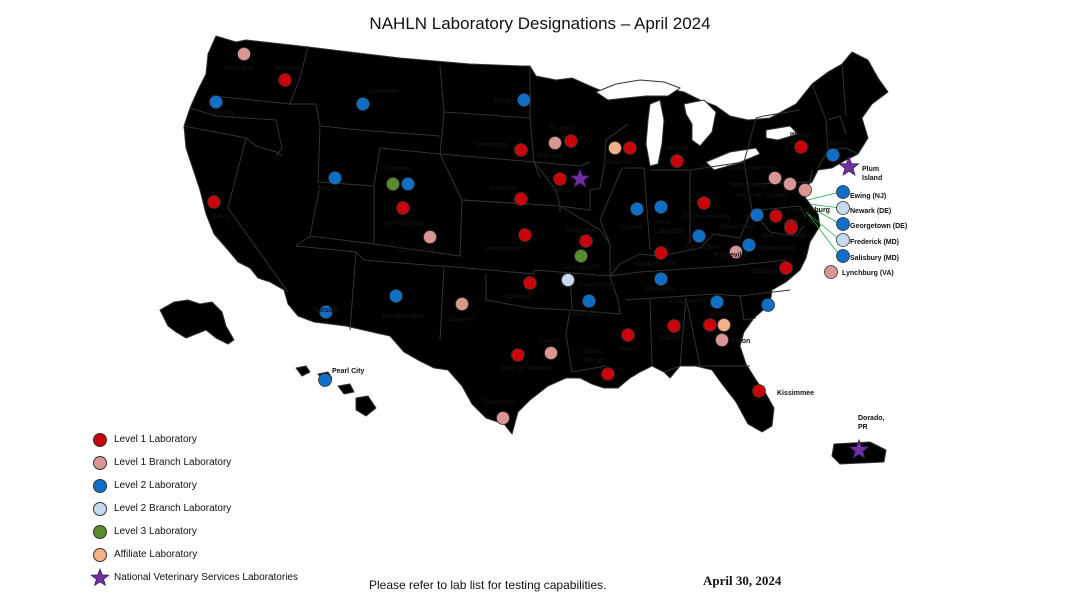 The image size is (1080, 607). I want to click on lab-marker-bozeman, so click(363, 104).